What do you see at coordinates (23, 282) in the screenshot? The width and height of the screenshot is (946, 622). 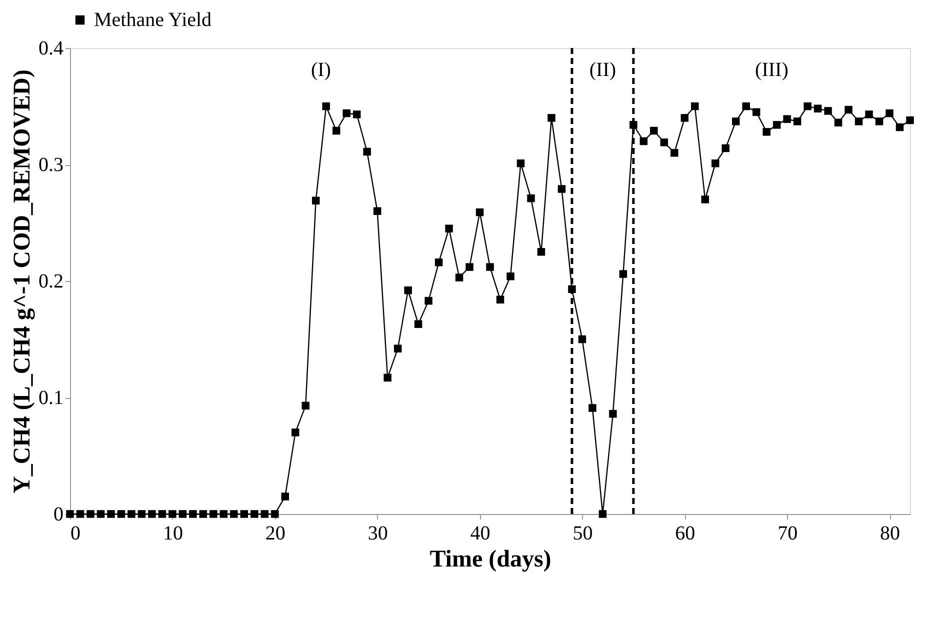 I see `y-axis-title: Y_CH4 (L_CH4 g^-1 COD_REMOVED)` at bounding box center [23, 282].